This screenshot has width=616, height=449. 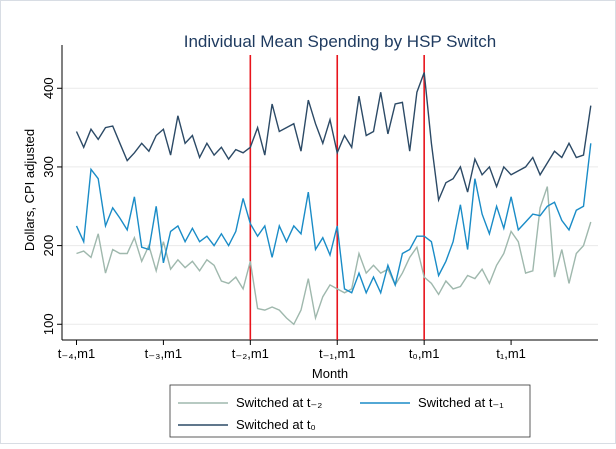 What do you see at coordinates (424, 353) in the screenshot?
I see `x-tick-label: t₀,m1` at bounding box center [424, 353].